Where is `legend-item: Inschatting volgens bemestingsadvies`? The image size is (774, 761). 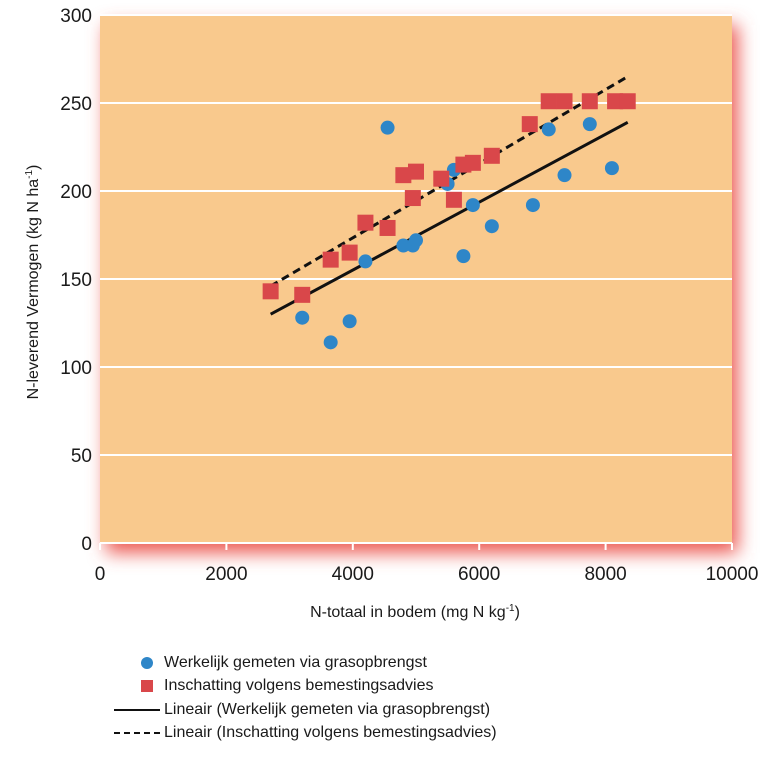
legend-item: Inschatting volgens bemestingsadvies is located at coordinates (303, 687).